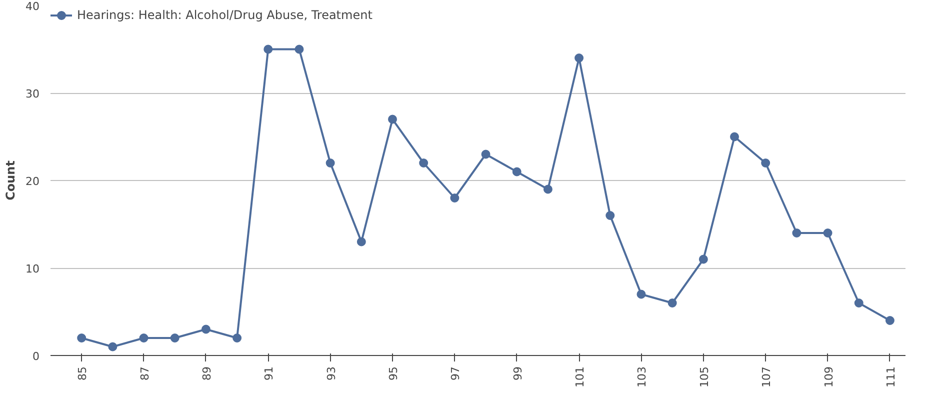 The height and width of the screenshot is (394, 925). Describe the element at coordinates (33, 94) in the screenshot. I see `y-tick-label: 30` at that location.